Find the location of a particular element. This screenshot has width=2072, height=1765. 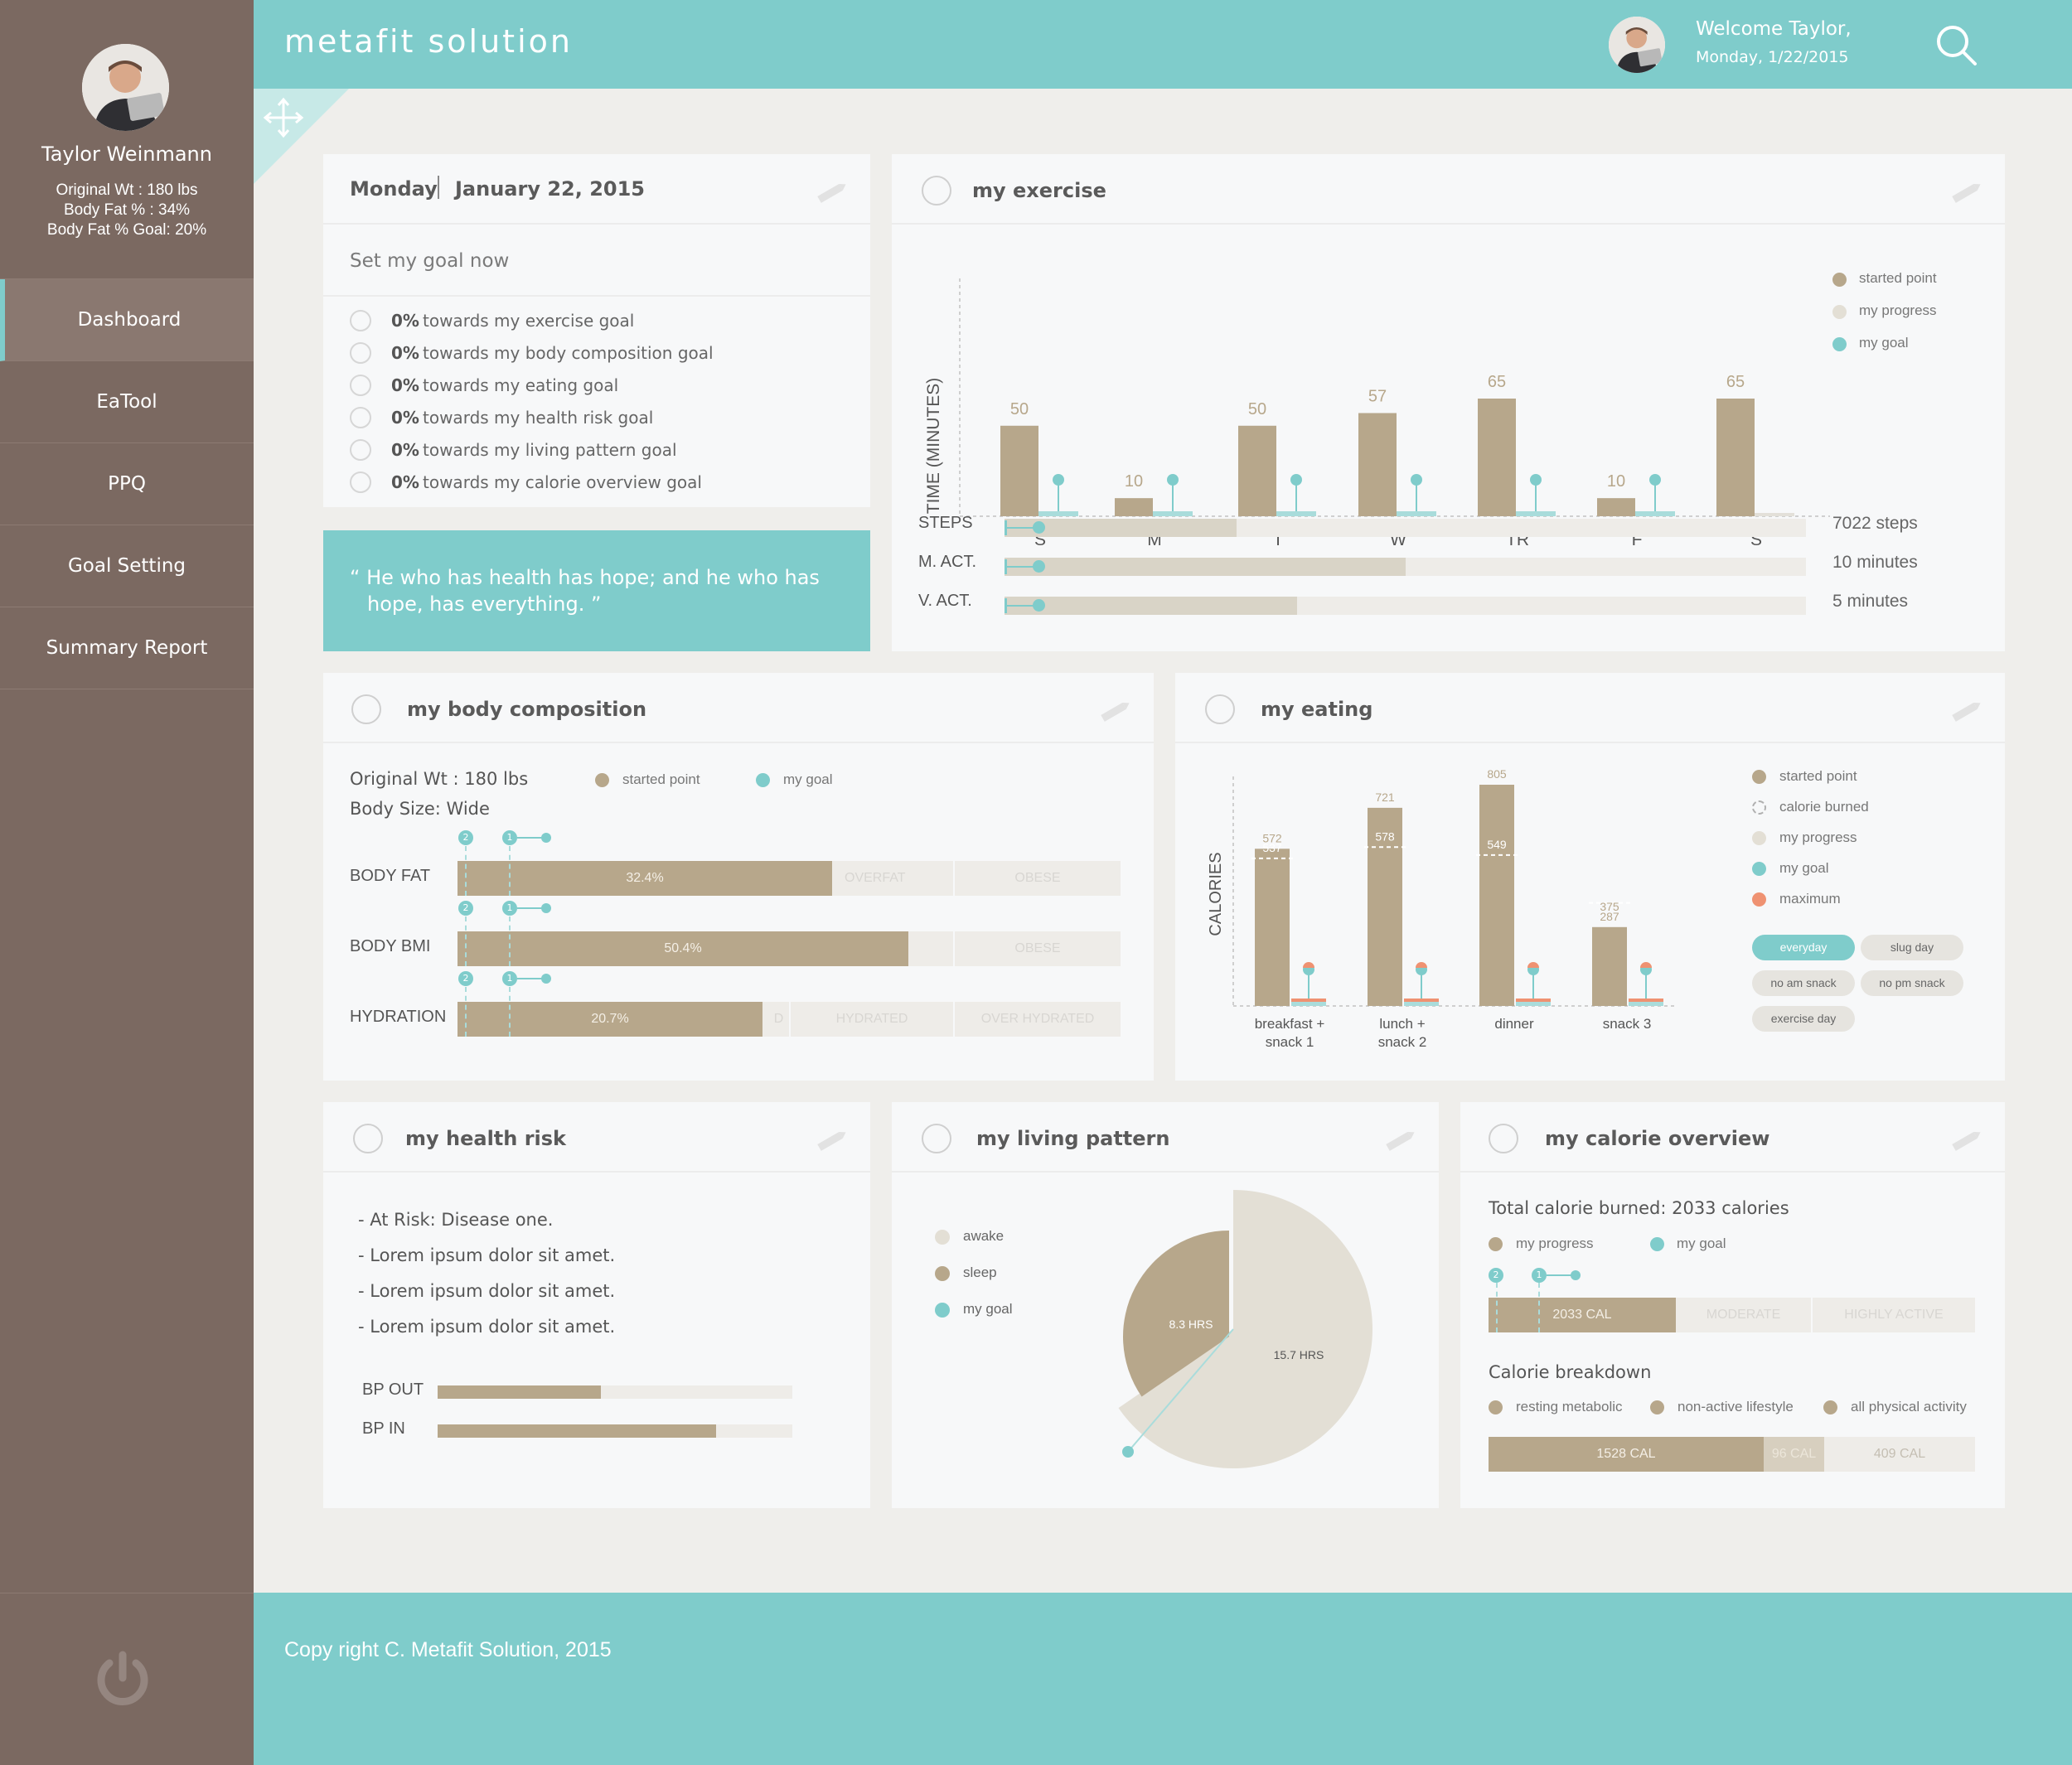

power-icon is located at coordinates (122, 1679).